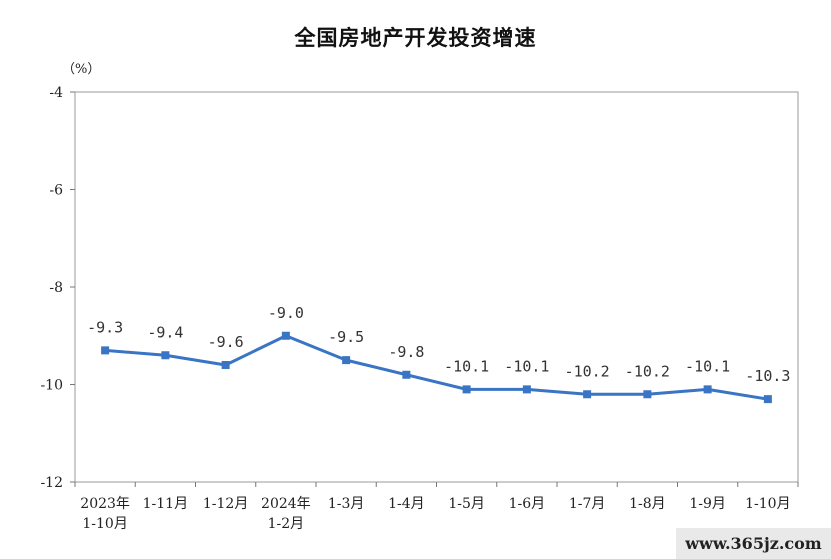  Describe the element at coordinates (587, 504) in the screenshot. I see `x-tick-label: 1-7月` at that location.